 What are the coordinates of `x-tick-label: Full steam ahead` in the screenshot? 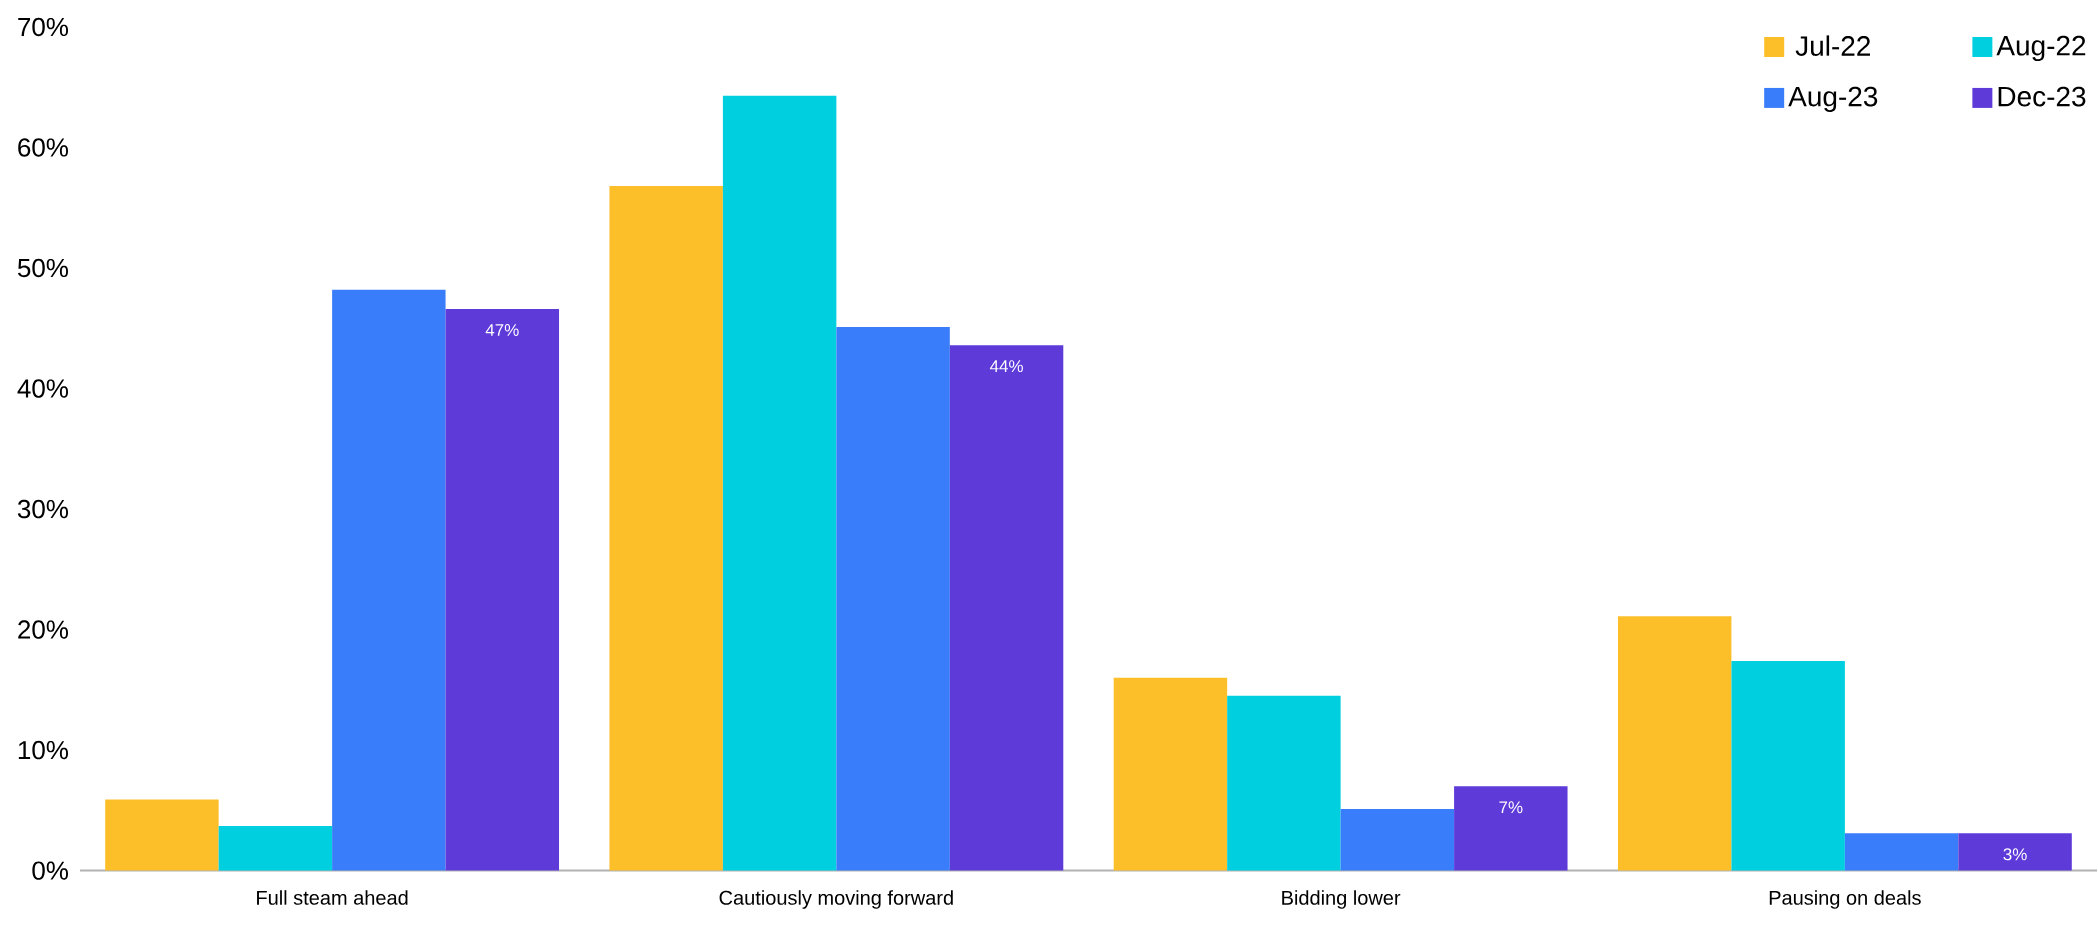 It's located at (332, 898).